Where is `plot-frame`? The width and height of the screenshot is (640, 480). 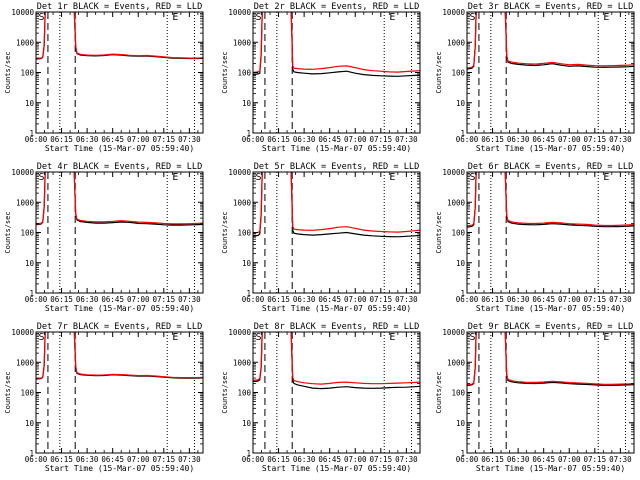 plot-frame is located at coordinates (550, 392).